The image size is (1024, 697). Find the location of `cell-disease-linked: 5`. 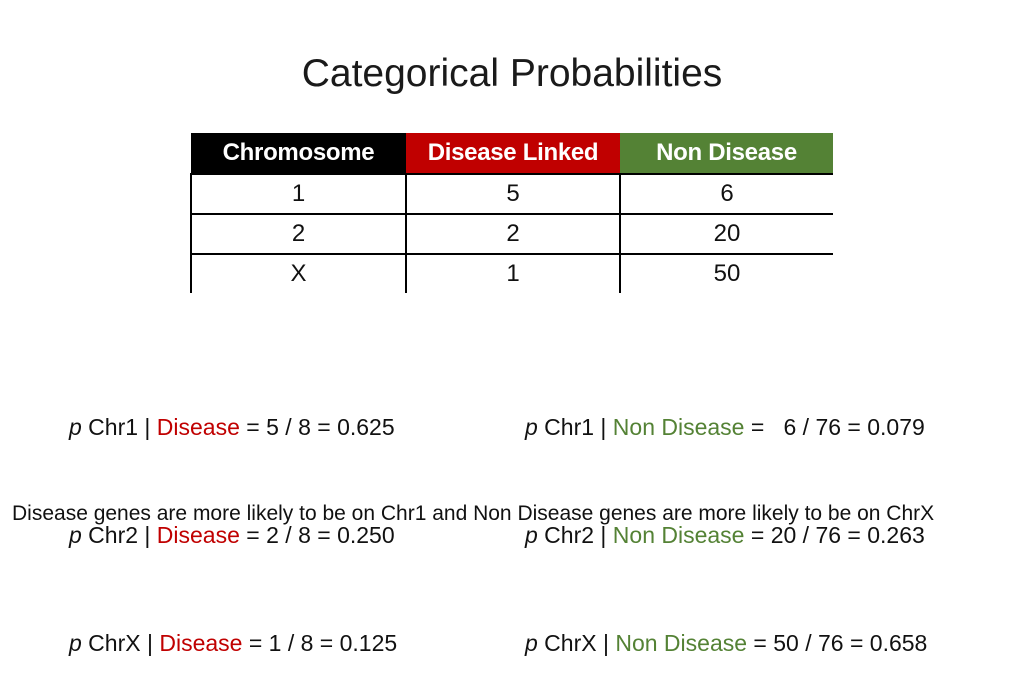

cell-disease-linked: 5 is located at coordinates (512, 193).